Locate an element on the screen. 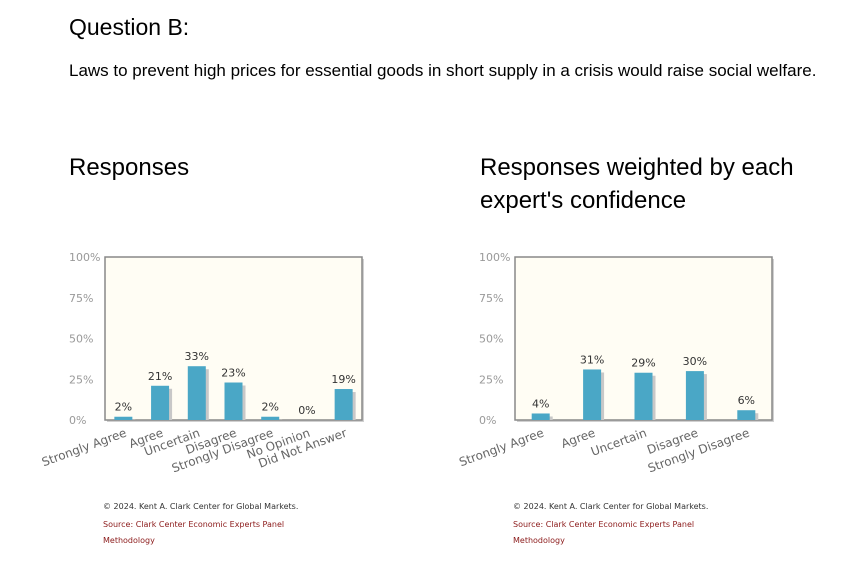 The image size is (848, 564). question-title: Question B: is located at coordinates (129, 27).